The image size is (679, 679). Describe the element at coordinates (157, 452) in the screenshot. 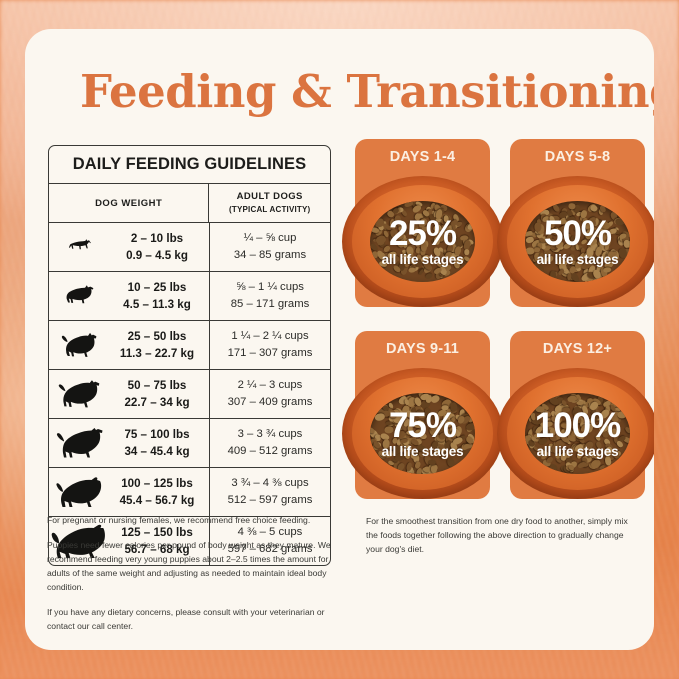

I see `weight-kg: 34 – 45.4 kg` at that location.